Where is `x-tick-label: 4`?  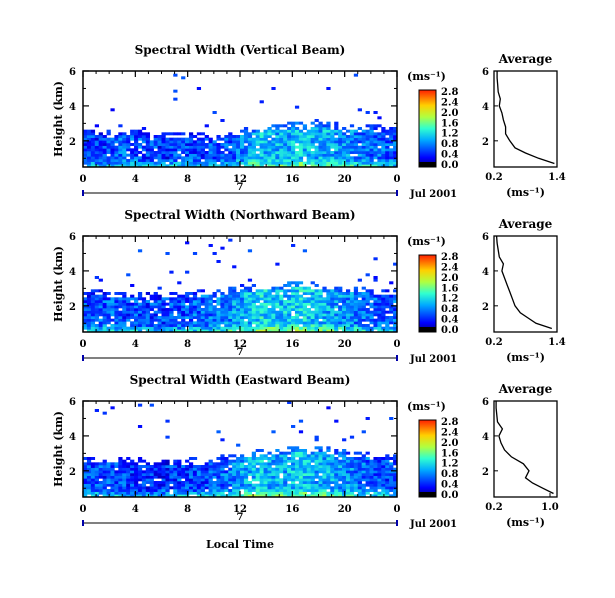 x-tick-label: 4 is located at coordinates (135, 344).